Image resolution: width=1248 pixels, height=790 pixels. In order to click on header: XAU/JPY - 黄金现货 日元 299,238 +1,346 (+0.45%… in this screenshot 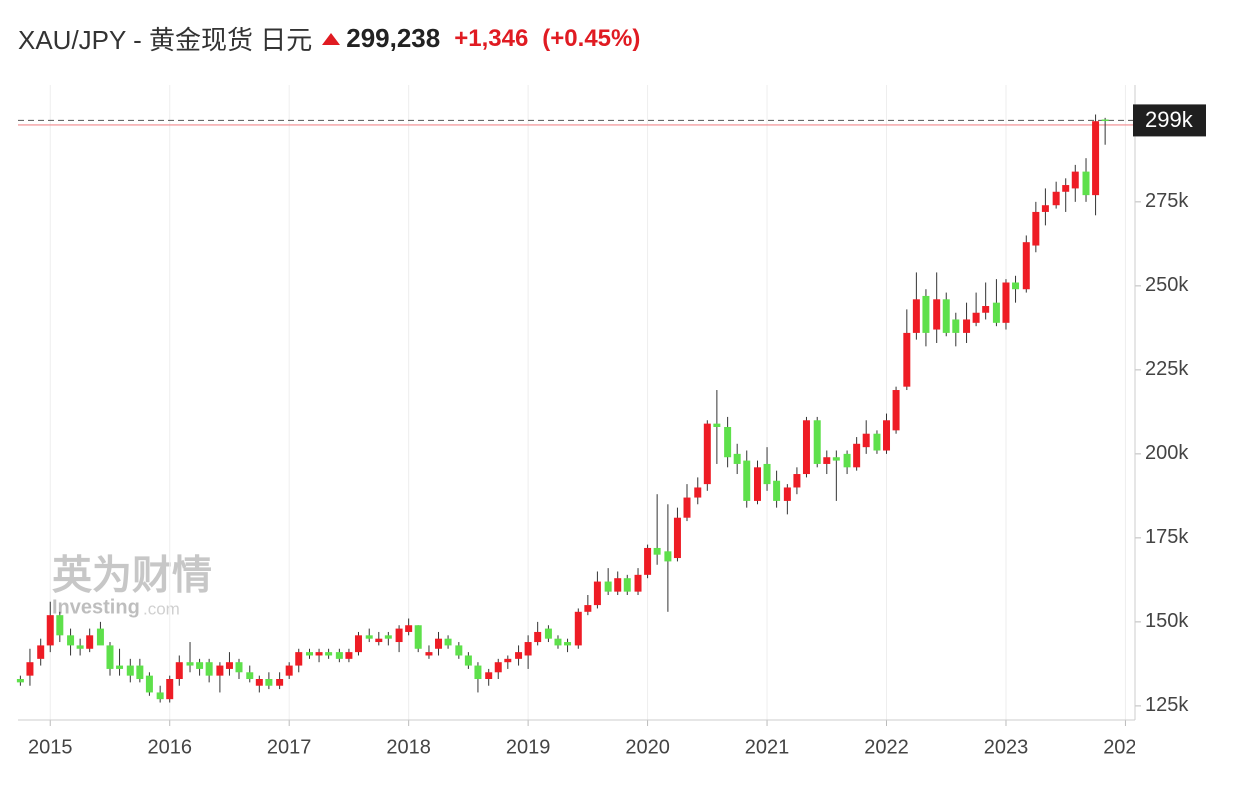, I will do `click(336, 38)`.